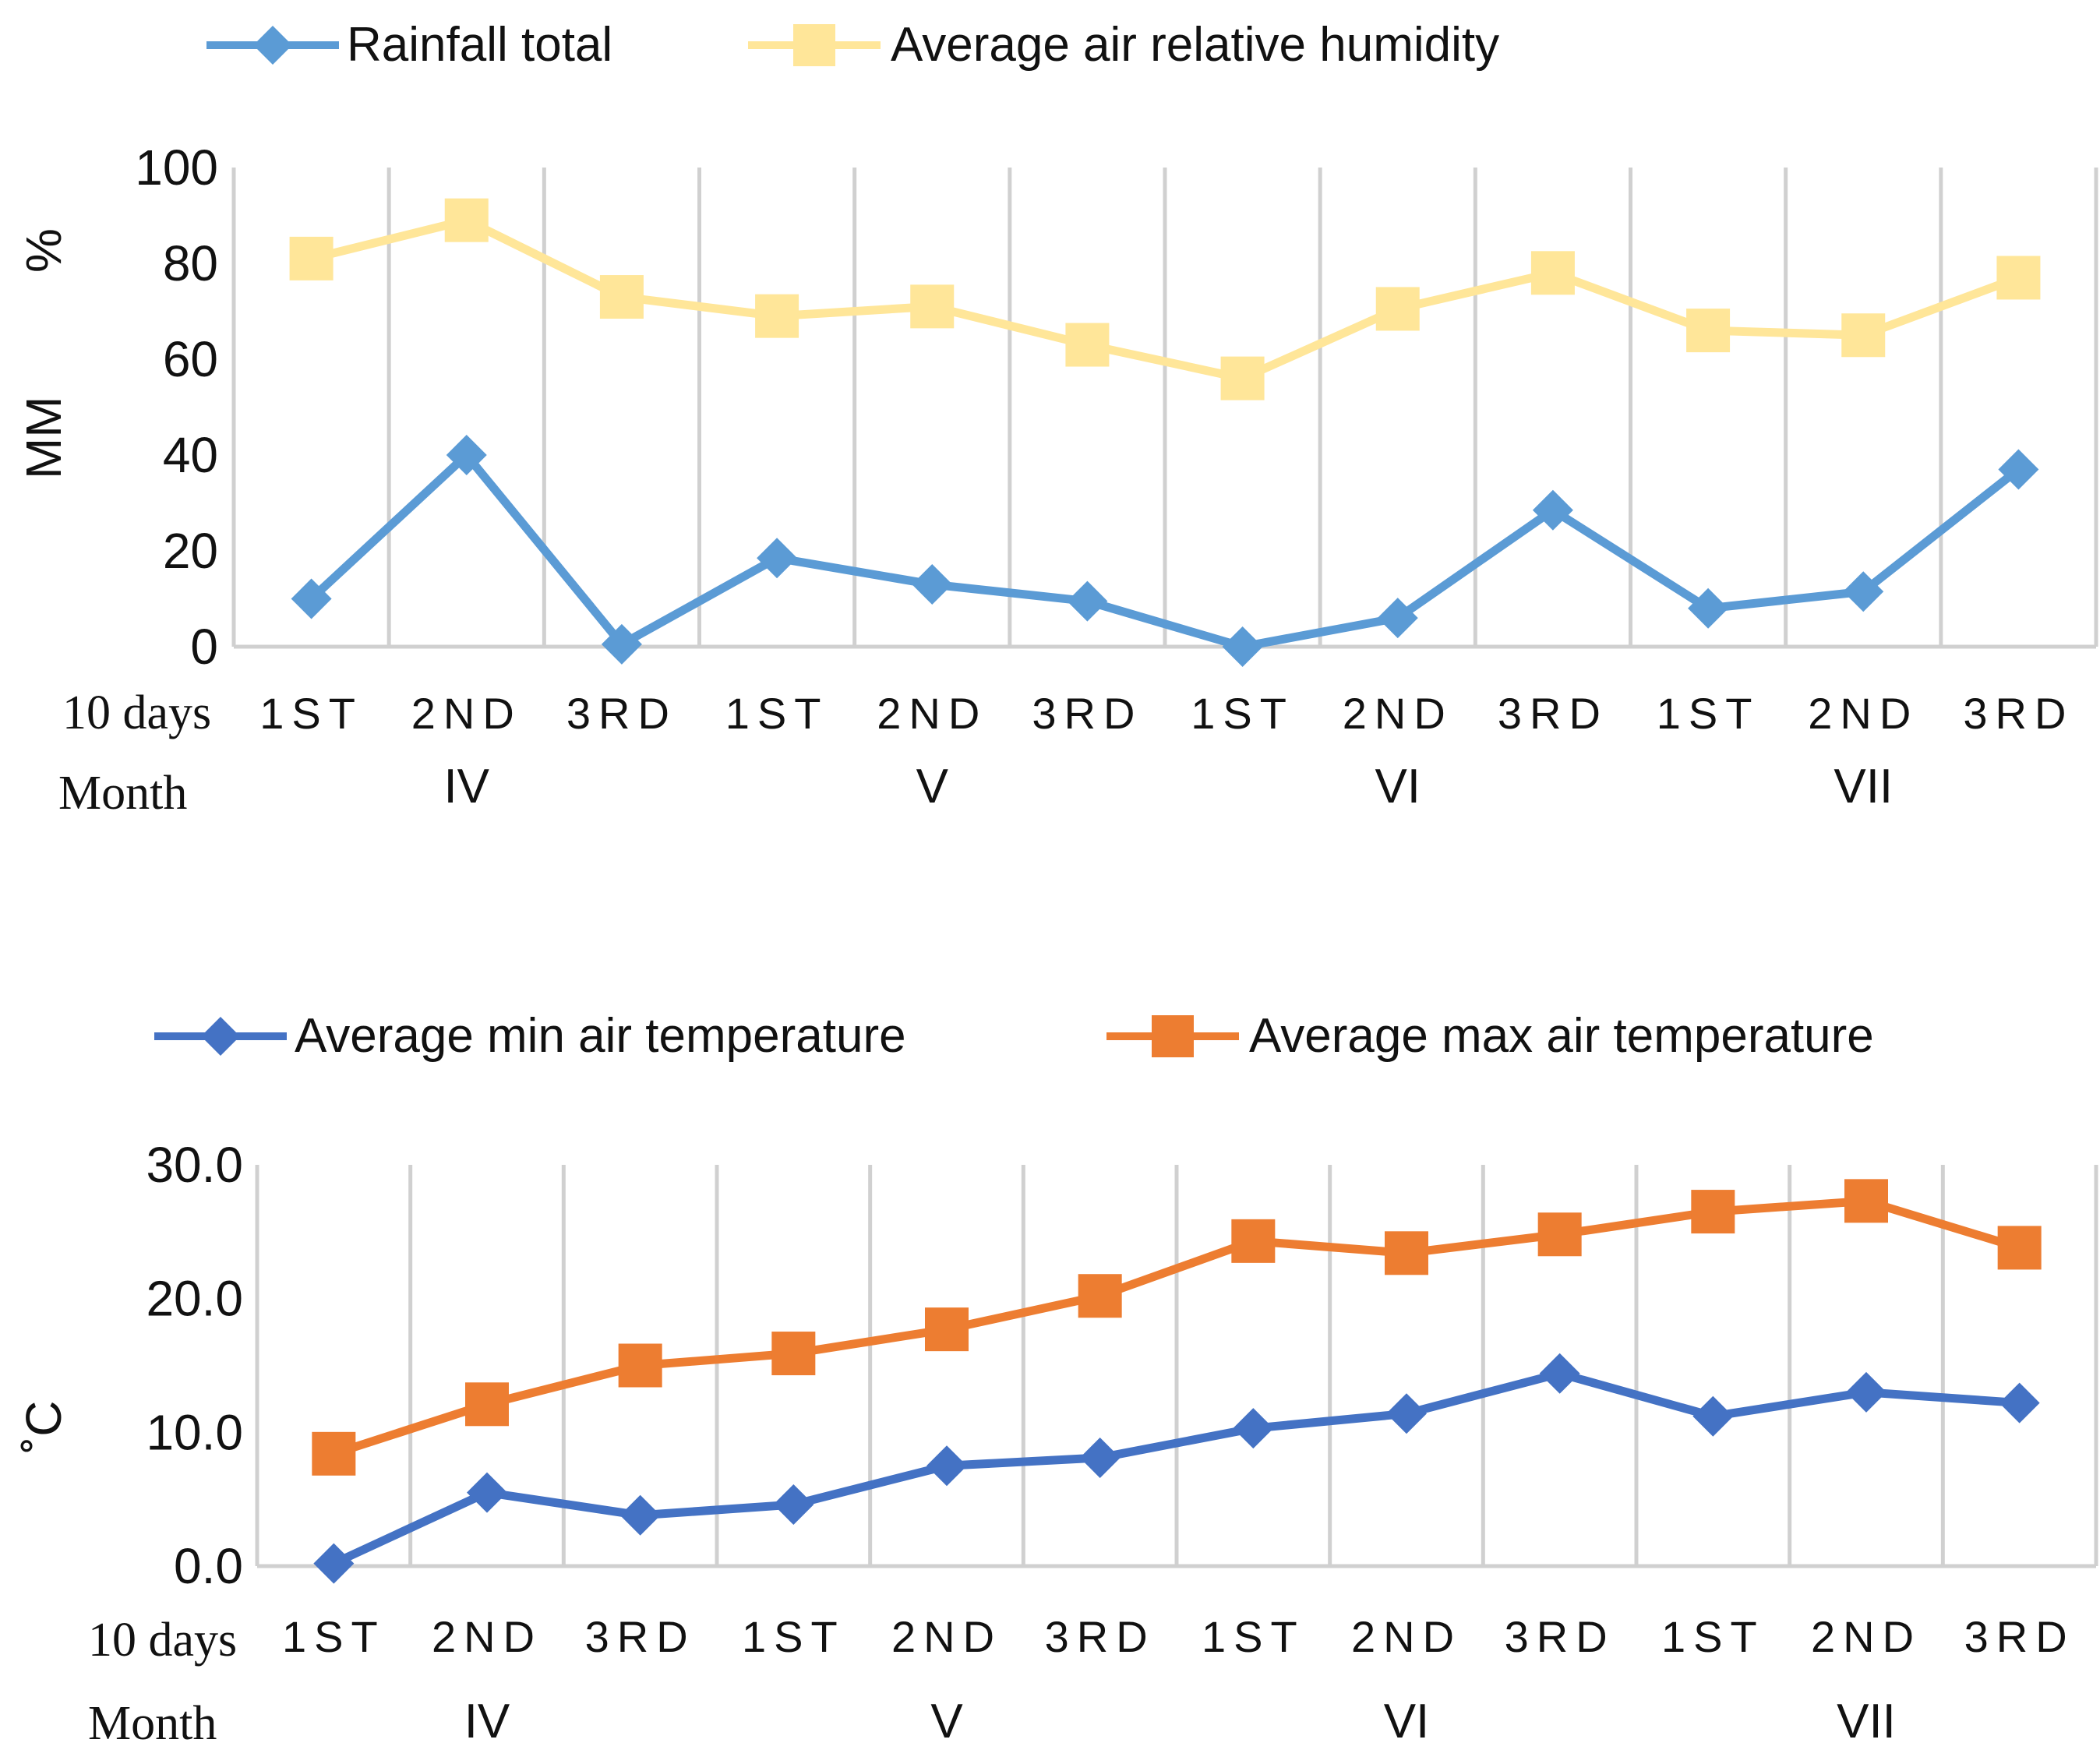 The image size is (2100, 1764). I want to click on chart2-month-labels: IV V VI VII, so click(1180, 1721).